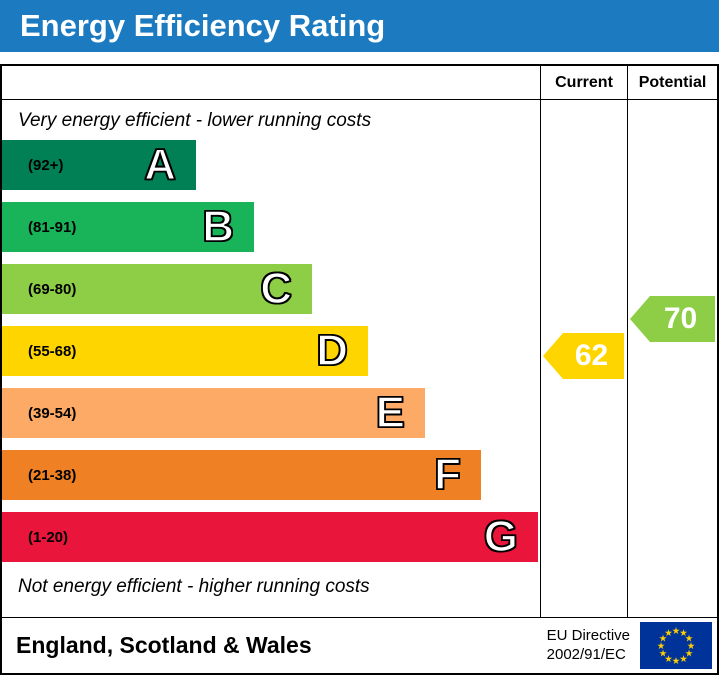  I want to click on current-rating-value: 62, so click(591, 355).